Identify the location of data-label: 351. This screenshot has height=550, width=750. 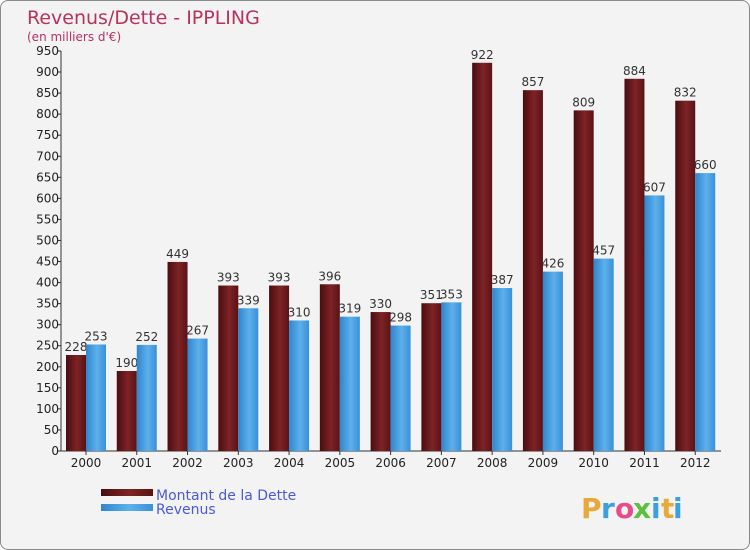
(431, 295).